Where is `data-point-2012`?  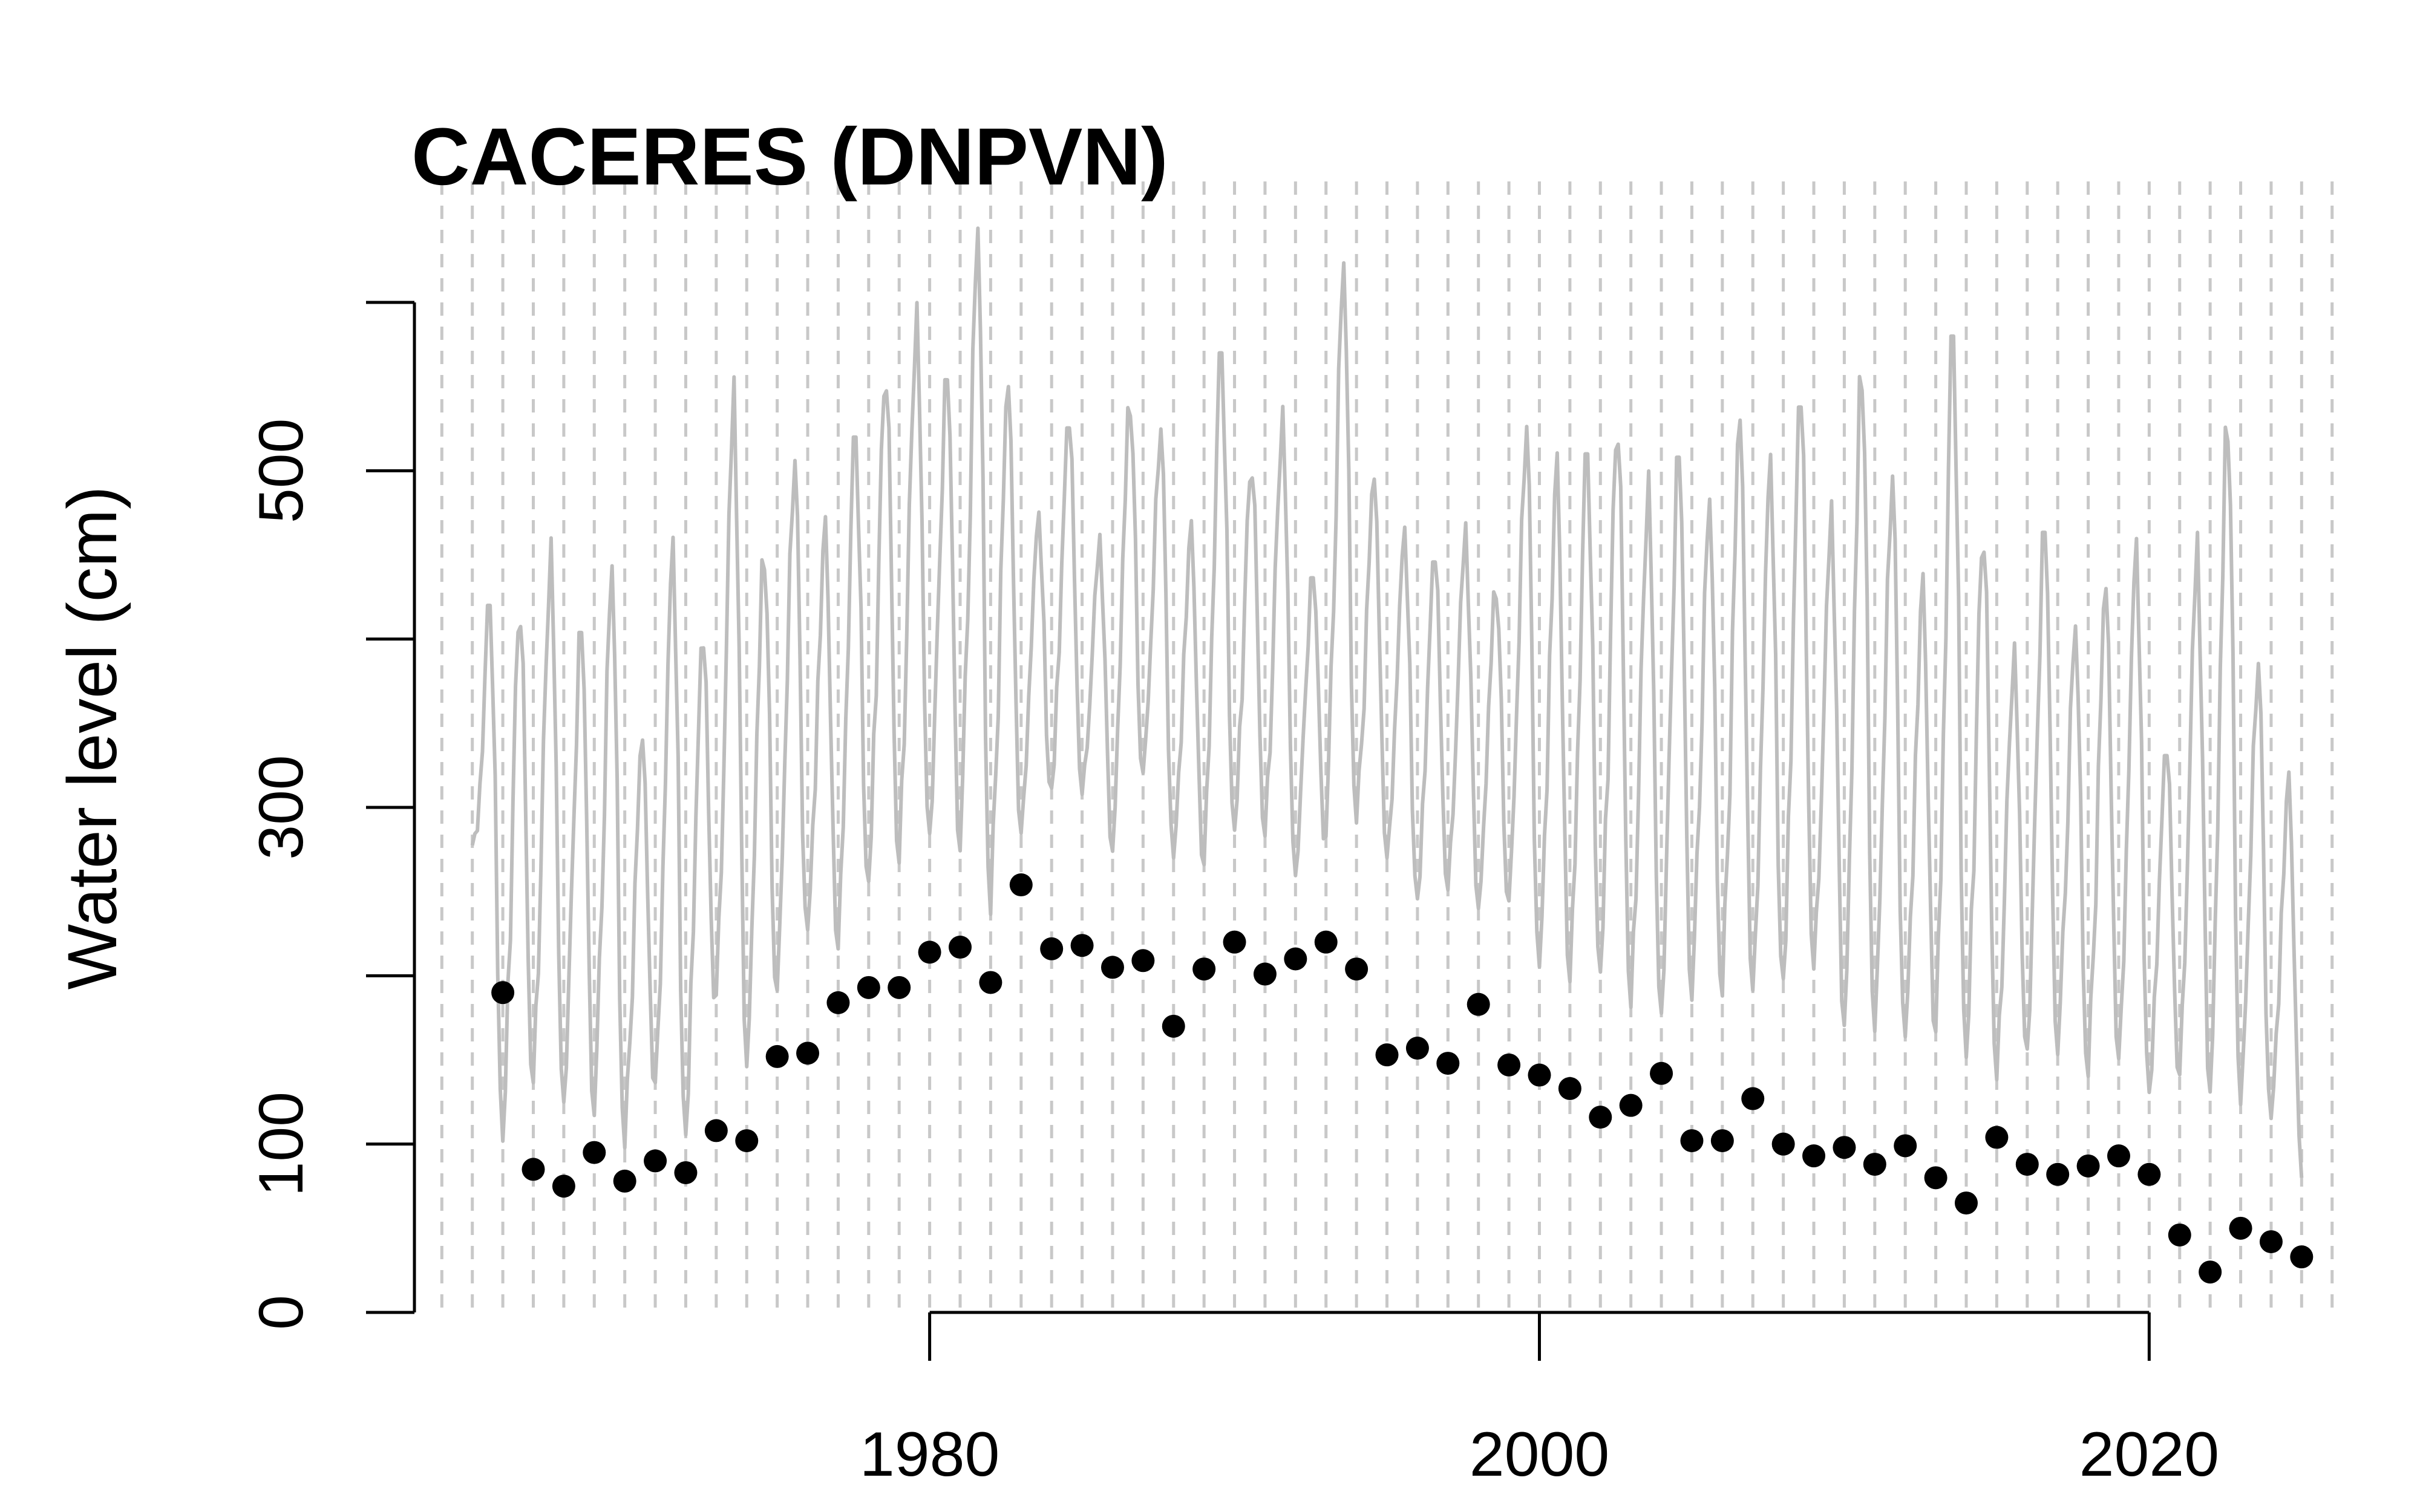
data-point-2012 is located at coordinates (1906, 1146).